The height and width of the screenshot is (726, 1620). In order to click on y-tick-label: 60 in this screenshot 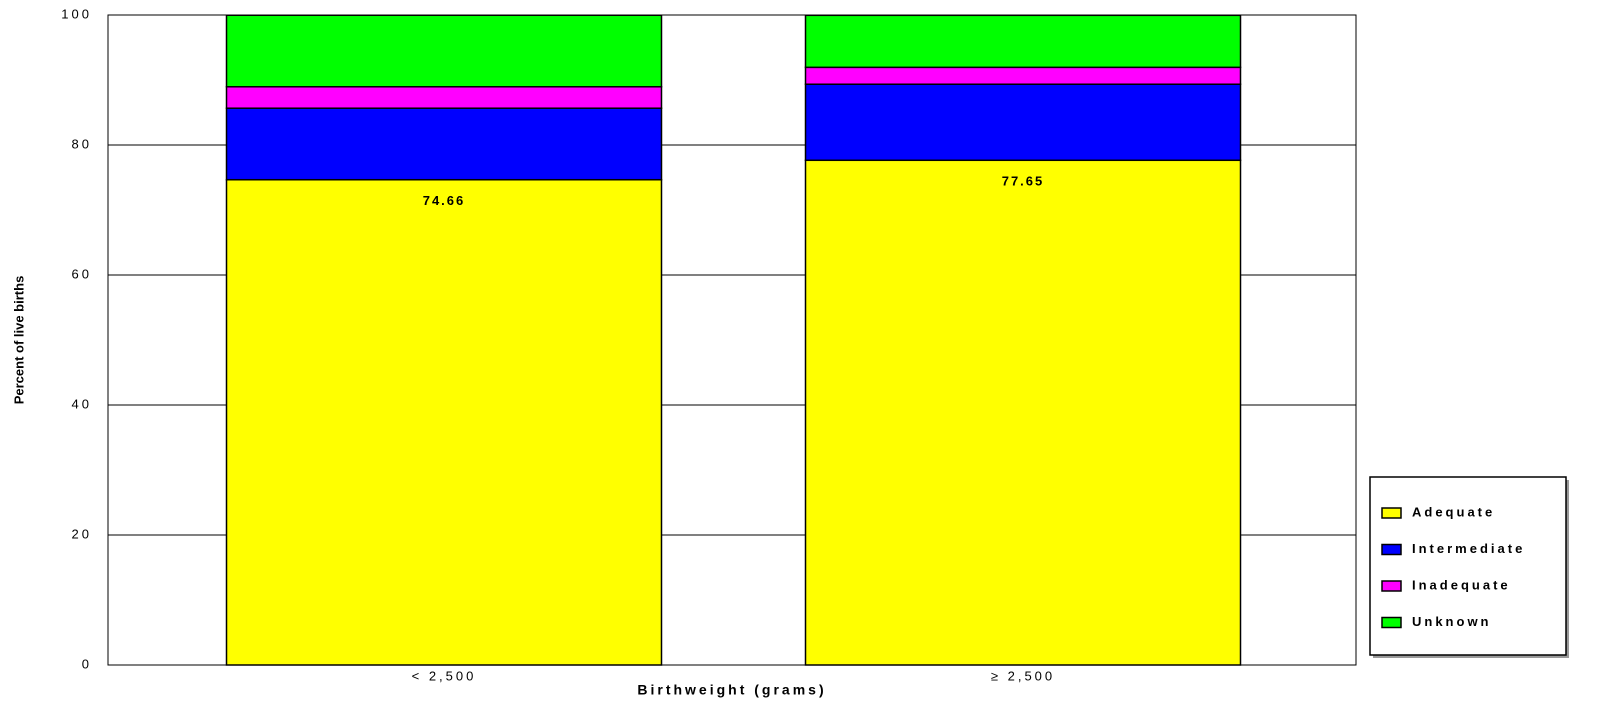, I will do `click(82, 273)`.